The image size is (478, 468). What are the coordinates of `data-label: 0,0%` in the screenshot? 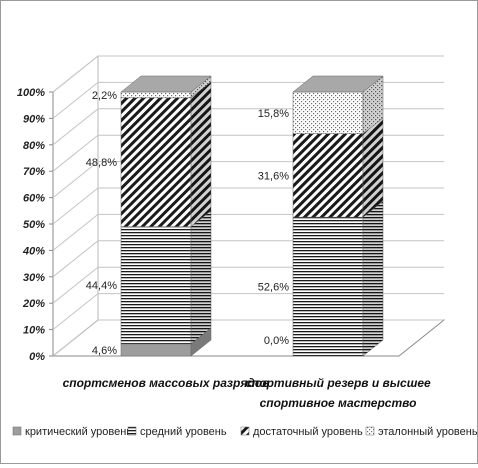 It's located at (276, 341).